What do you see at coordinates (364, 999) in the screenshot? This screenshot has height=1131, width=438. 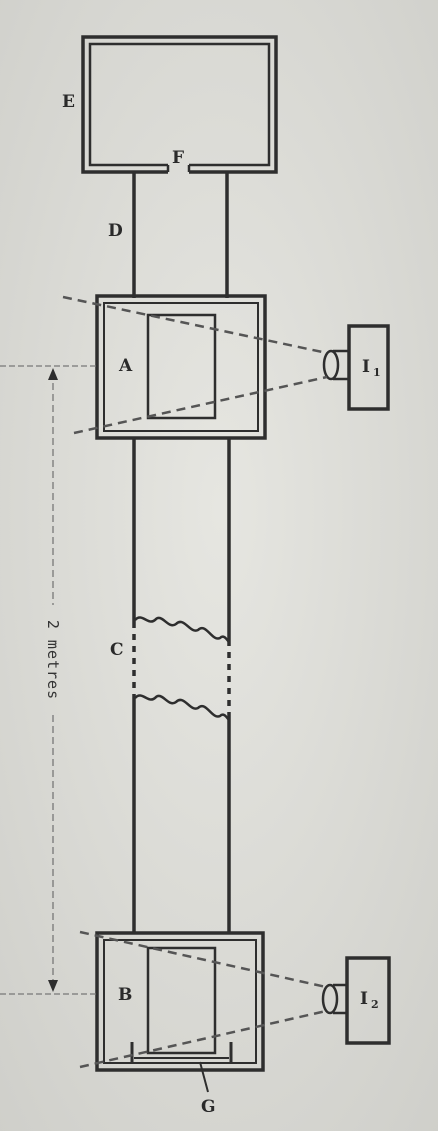 I see `label-i2: I` at bounding box center [364, 999].